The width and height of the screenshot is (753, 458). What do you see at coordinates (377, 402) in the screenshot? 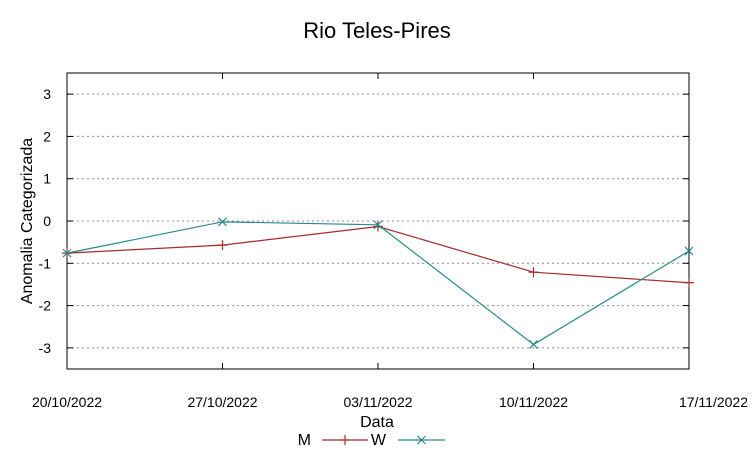
I see `x-tick-label: 03/11/2022` at bounding box center [377, 402].